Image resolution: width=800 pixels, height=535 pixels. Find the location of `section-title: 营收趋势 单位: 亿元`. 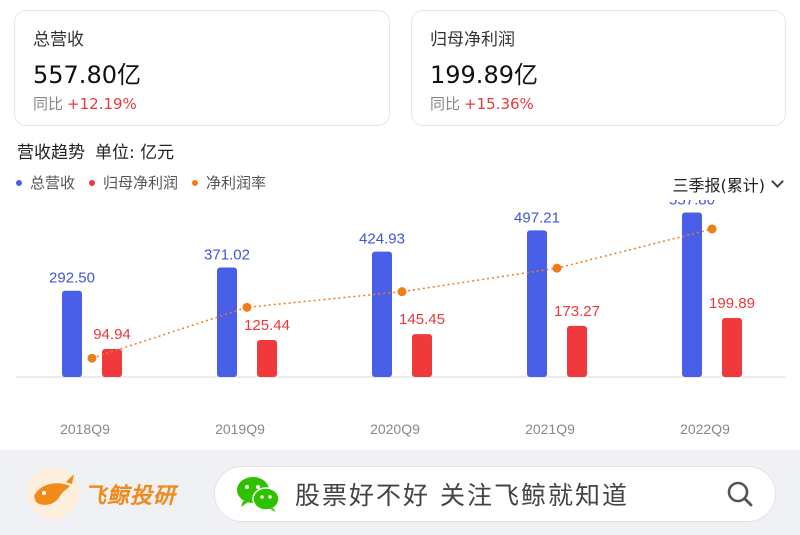

section-title: 营收趋势 单位: 亿元 is located at coordinates (95, 150).